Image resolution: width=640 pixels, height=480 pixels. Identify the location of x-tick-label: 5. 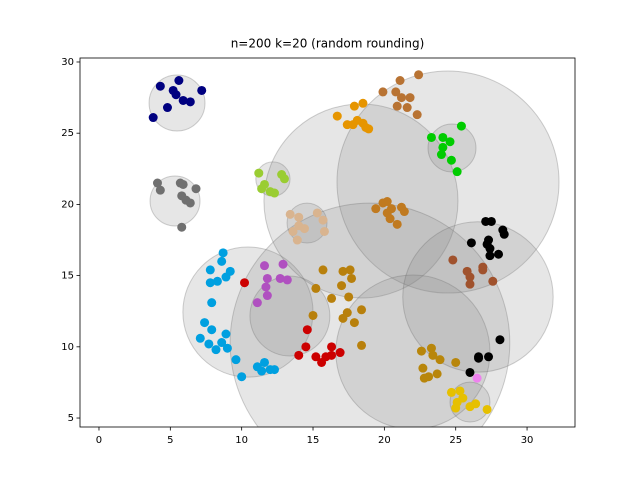
(170, 440).